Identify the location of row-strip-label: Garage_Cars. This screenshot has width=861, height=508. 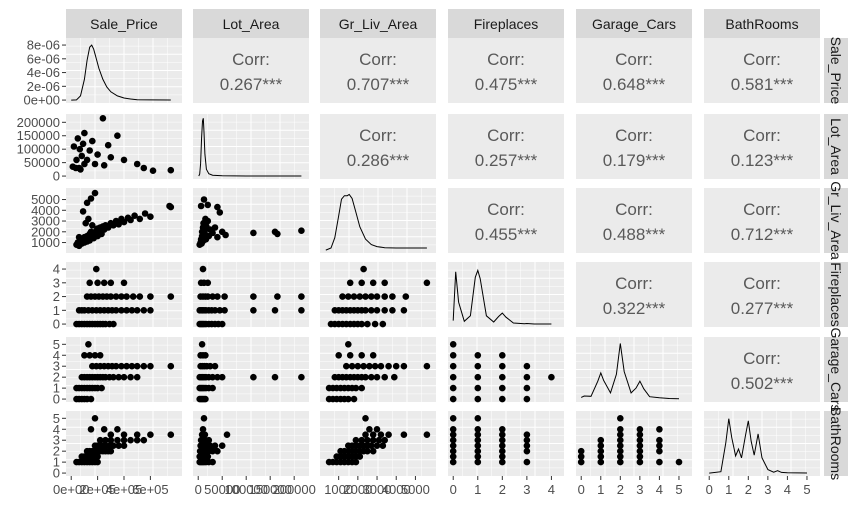
(836, 369).